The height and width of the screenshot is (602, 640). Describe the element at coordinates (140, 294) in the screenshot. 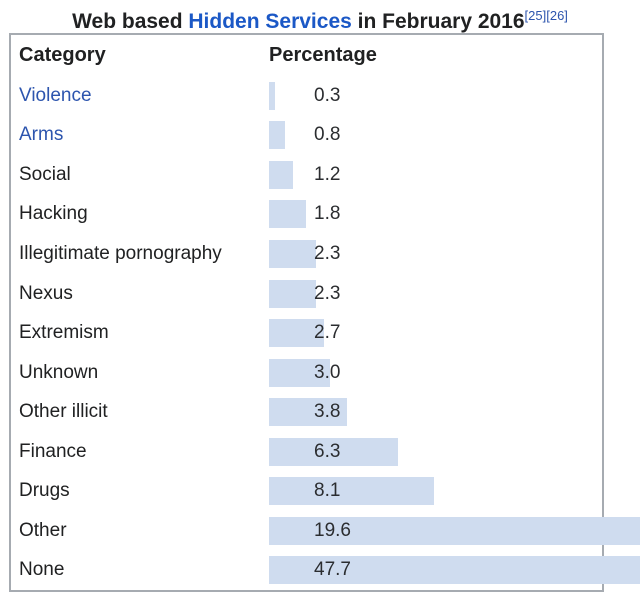

I see `category-cell: Nexus` at that location.